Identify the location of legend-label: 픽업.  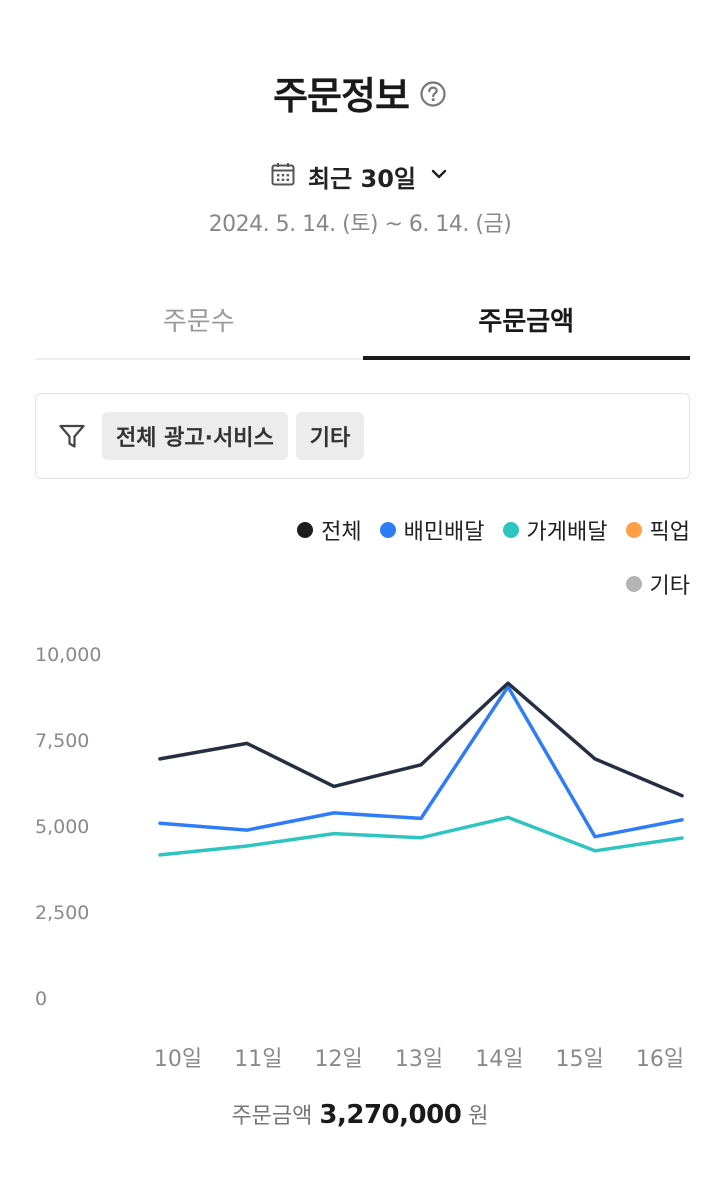
(669, 532).